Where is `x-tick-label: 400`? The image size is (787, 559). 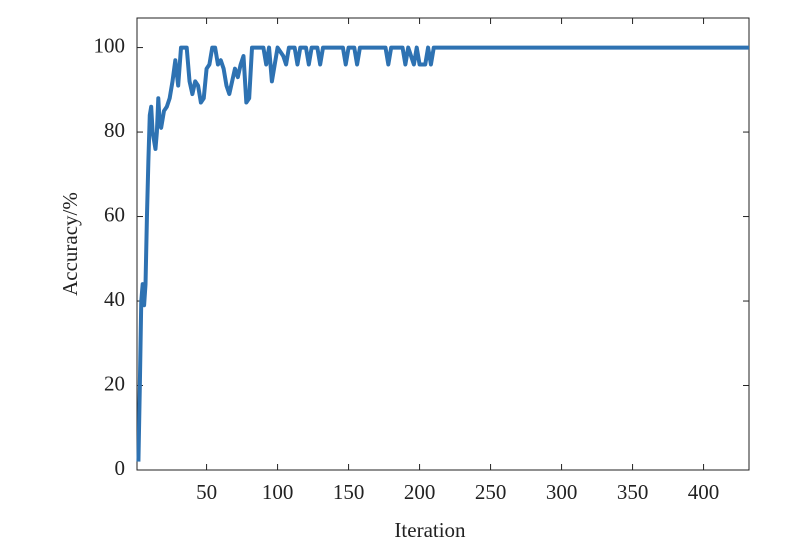
x-tick-label: 400 is located at coordinates (704, 492).